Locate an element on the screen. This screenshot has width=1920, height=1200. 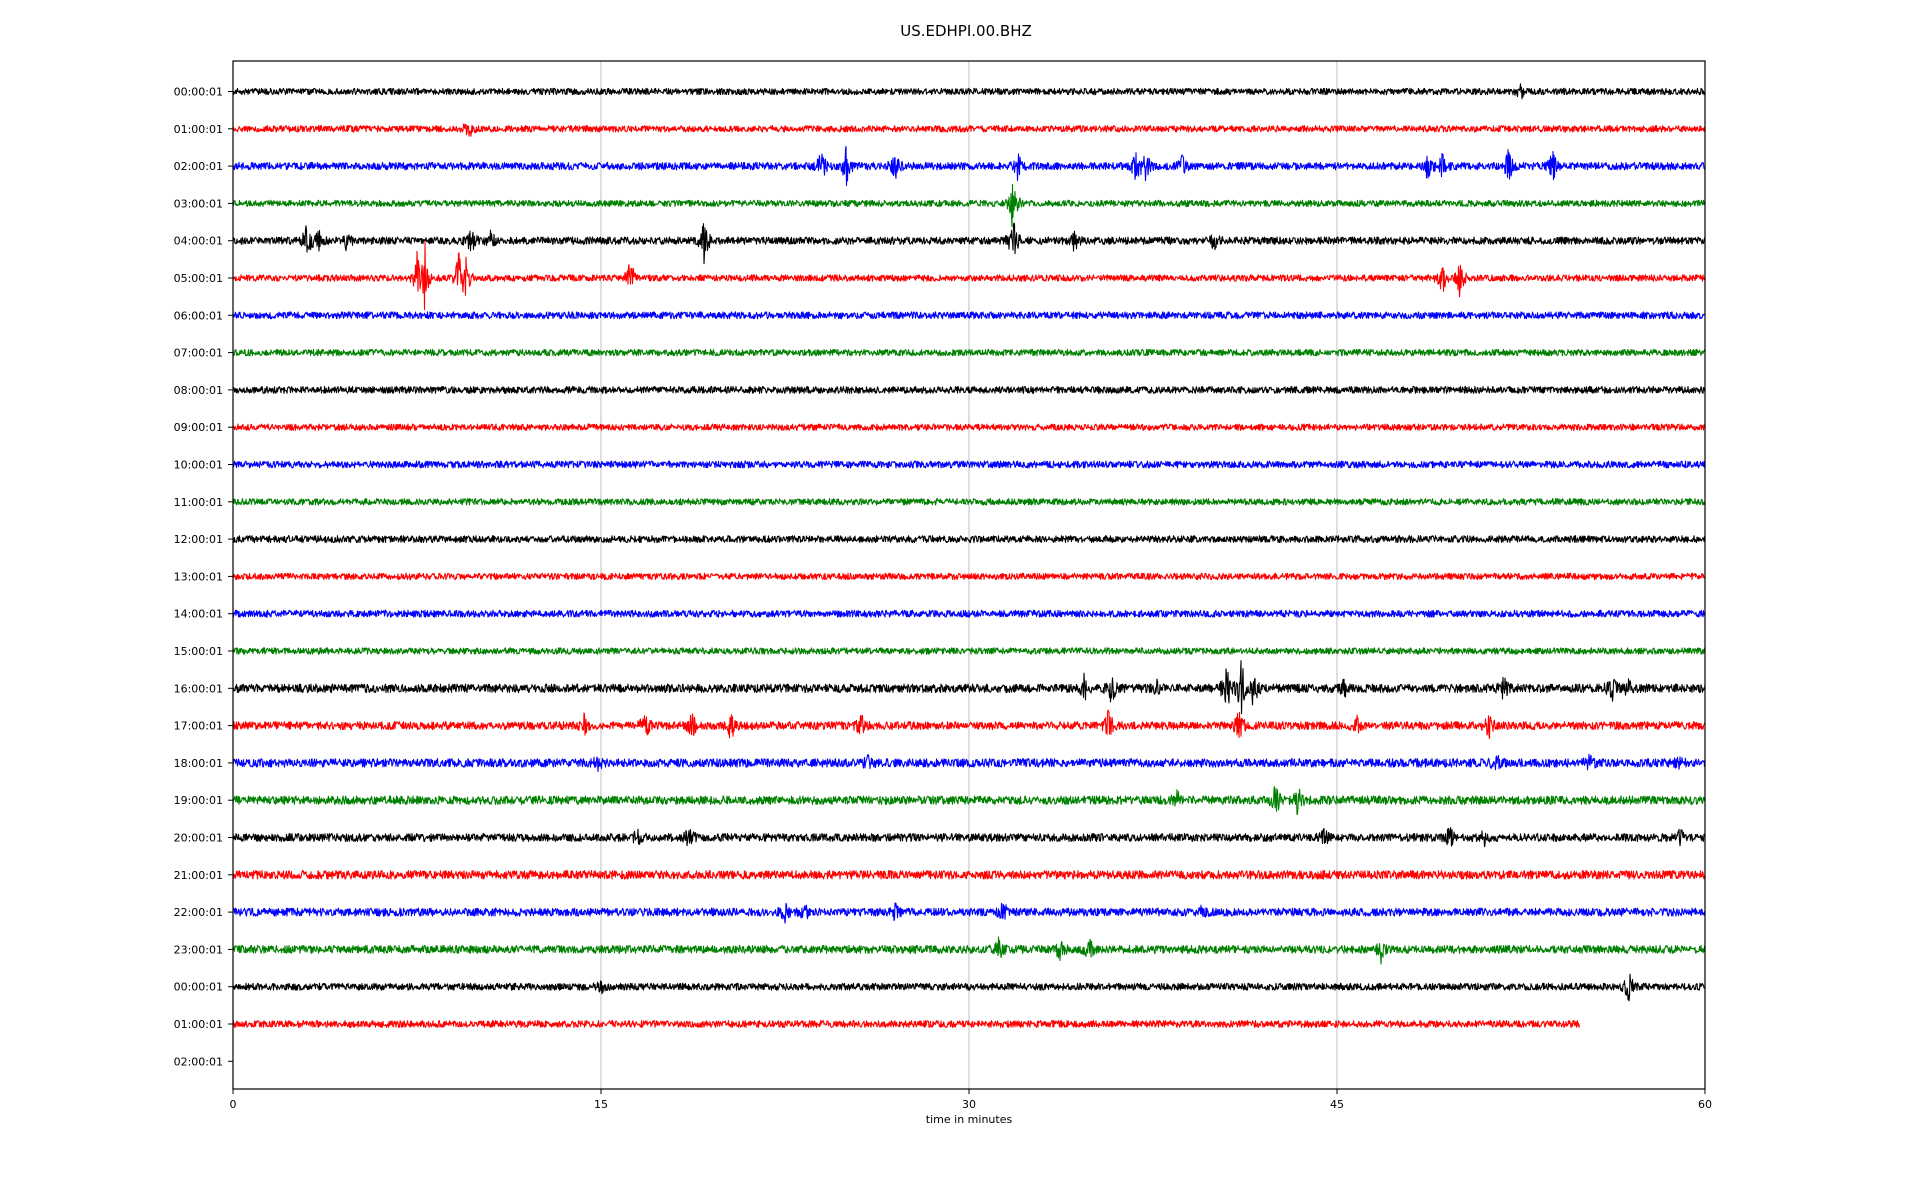
row-time-label: 05:00:01 is located at coordinates (198, 278).